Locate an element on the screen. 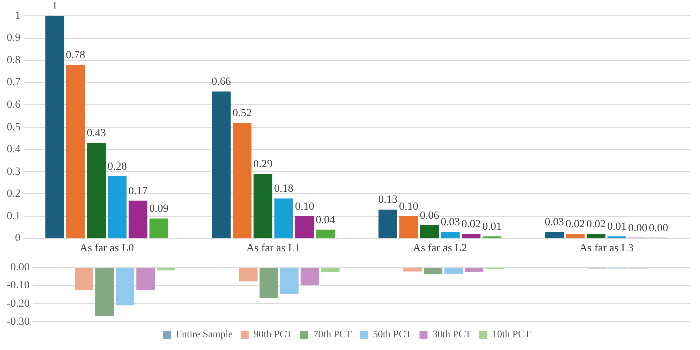 This screenshot has height=350, width=700. legend-label: 10th PCT is located at coordinates (512, 335).